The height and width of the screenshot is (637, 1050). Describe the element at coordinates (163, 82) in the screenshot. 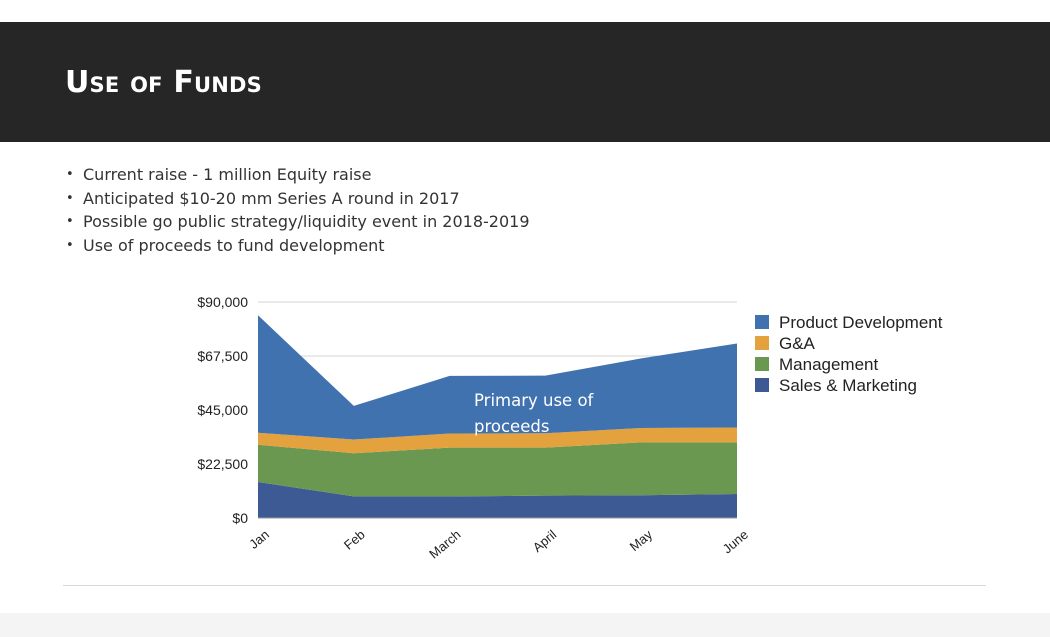

I see `slide-title: Use of Funds` at that location.